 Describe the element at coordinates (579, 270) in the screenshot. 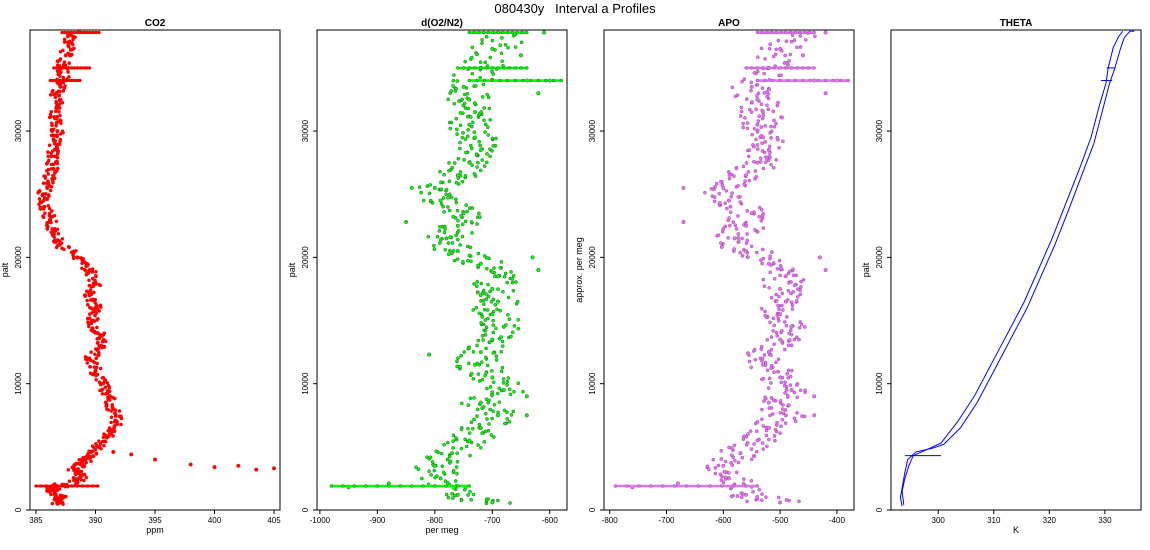

I see `y-axis-label: approx. per meg` at that location.